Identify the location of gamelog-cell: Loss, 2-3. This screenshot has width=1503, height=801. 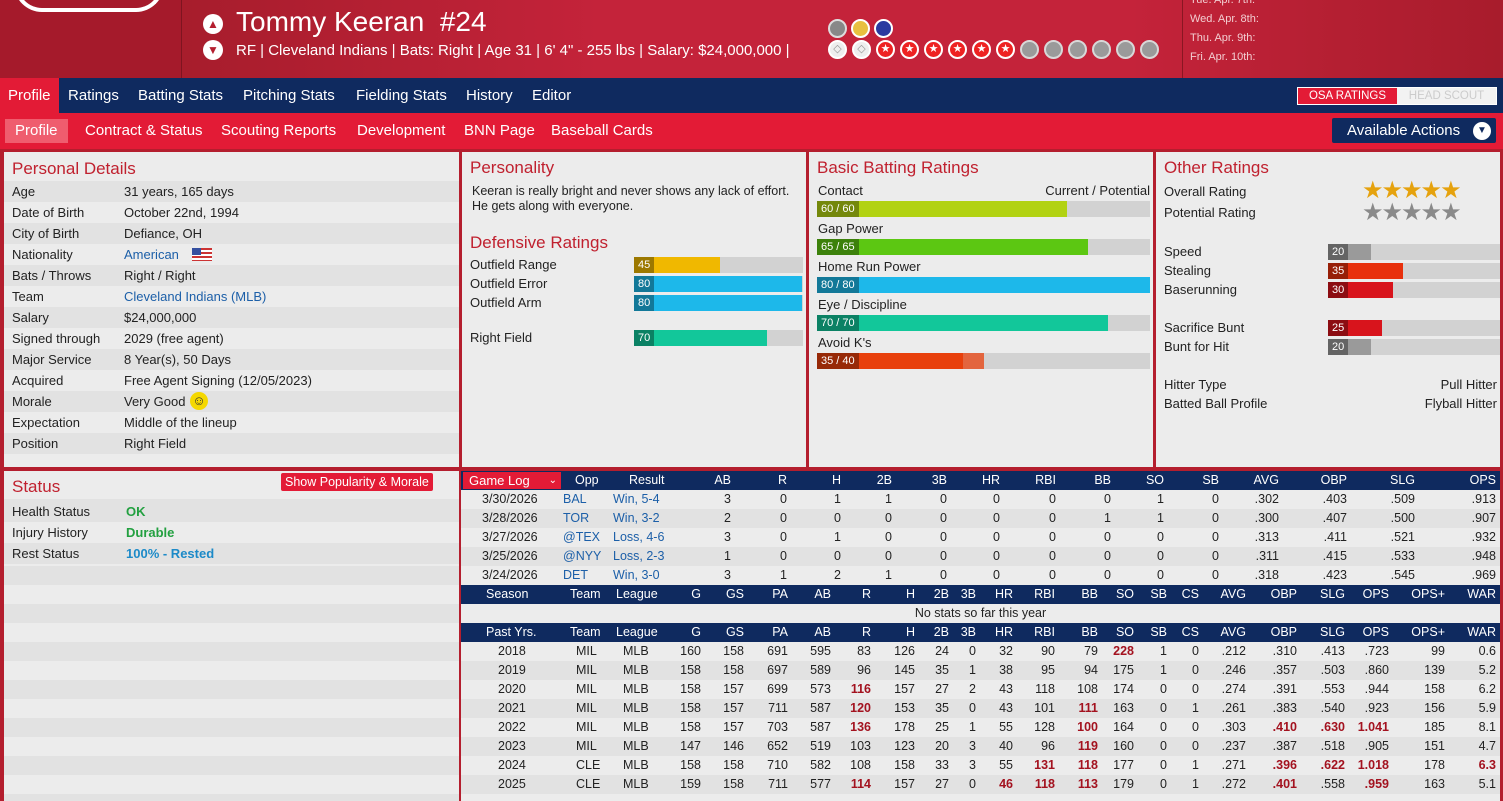
(639, 556).